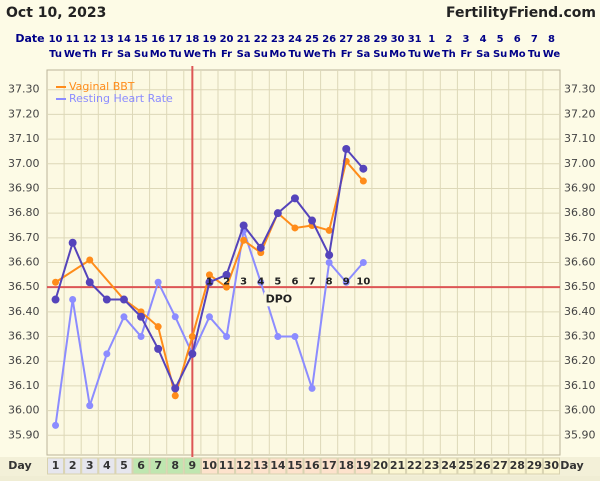 This screenshot has width=600, height=481. Describe the element at coordinates (175, 39) in the screenshot. I see `date-label: 17` at that location.